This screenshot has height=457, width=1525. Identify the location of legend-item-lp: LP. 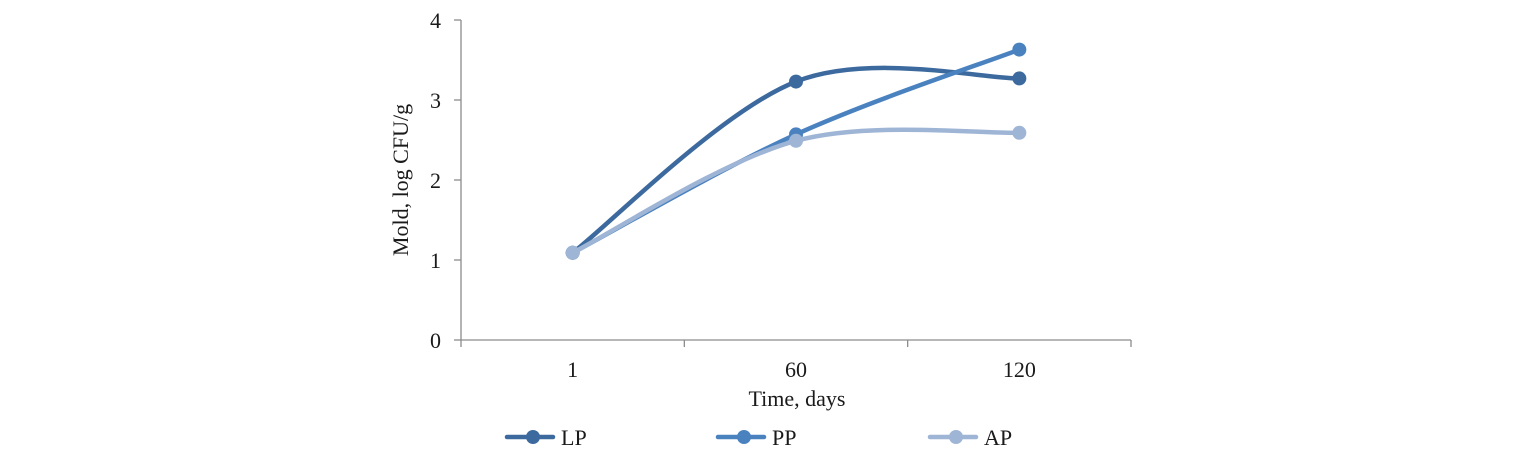
(545, 437).